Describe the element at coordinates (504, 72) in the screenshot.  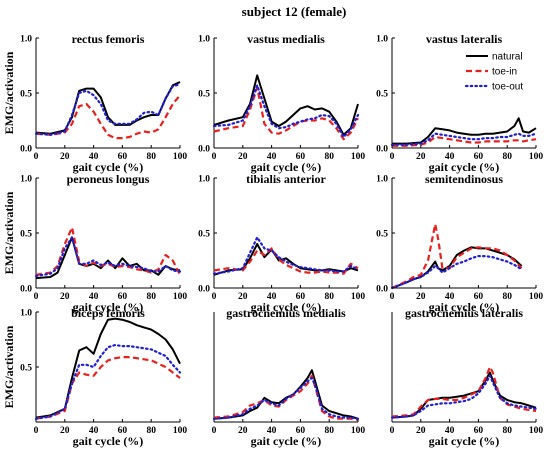
I see `legend-label-toe-in: toe-in` at that location.